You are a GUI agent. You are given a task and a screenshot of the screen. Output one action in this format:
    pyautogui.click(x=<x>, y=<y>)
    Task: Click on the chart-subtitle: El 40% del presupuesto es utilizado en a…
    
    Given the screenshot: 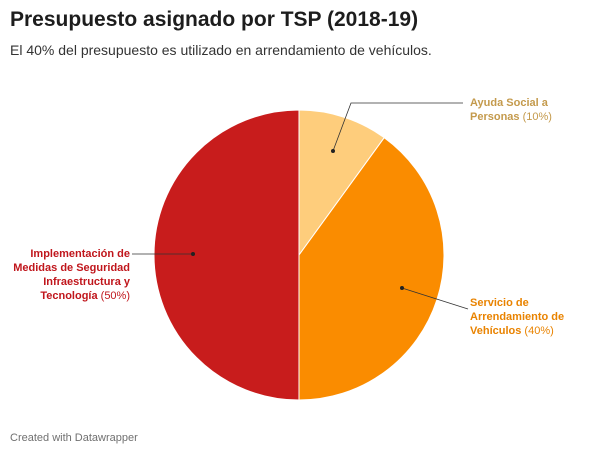 What is the action you would take?
    pyautogui.click(x=221, y=50)
    